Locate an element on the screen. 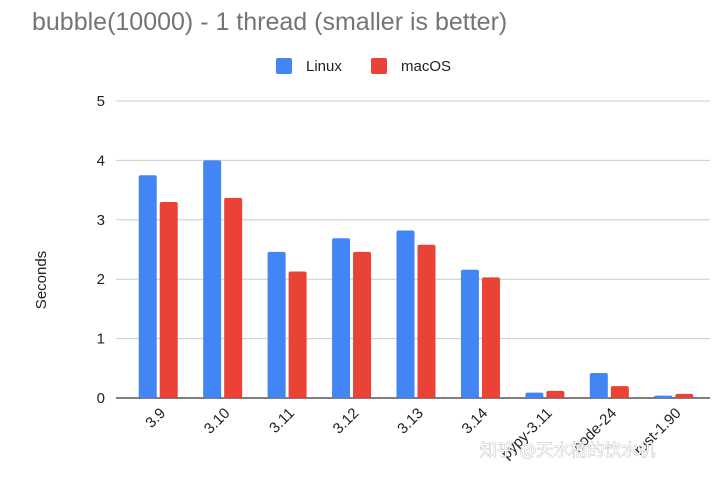  legend-swatch-linux is located at coordinates (284, 66).